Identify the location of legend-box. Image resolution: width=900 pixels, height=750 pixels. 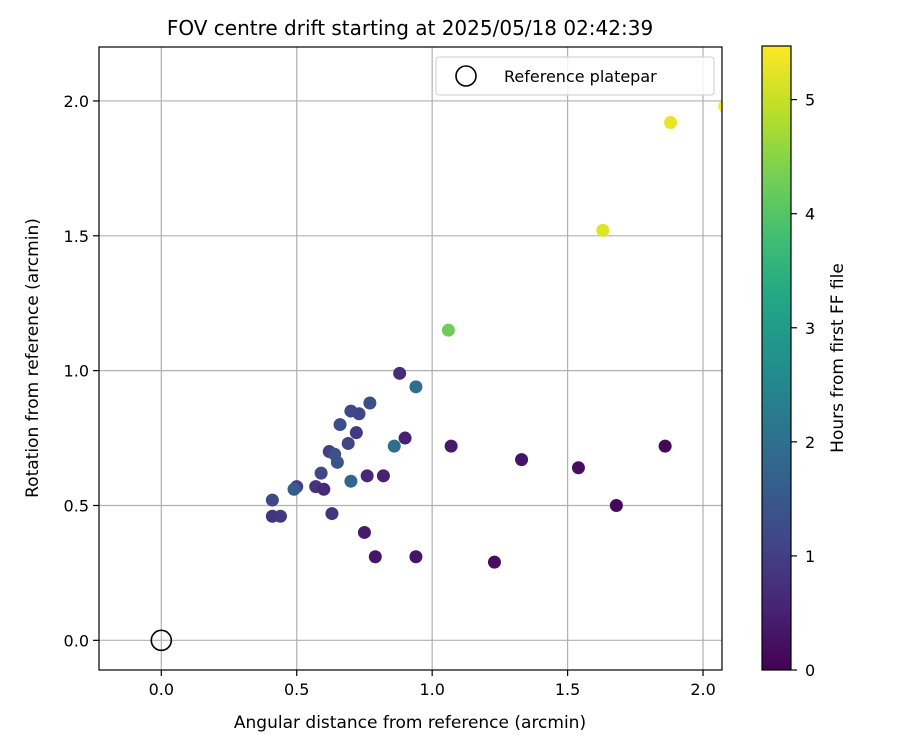
(575, 76).